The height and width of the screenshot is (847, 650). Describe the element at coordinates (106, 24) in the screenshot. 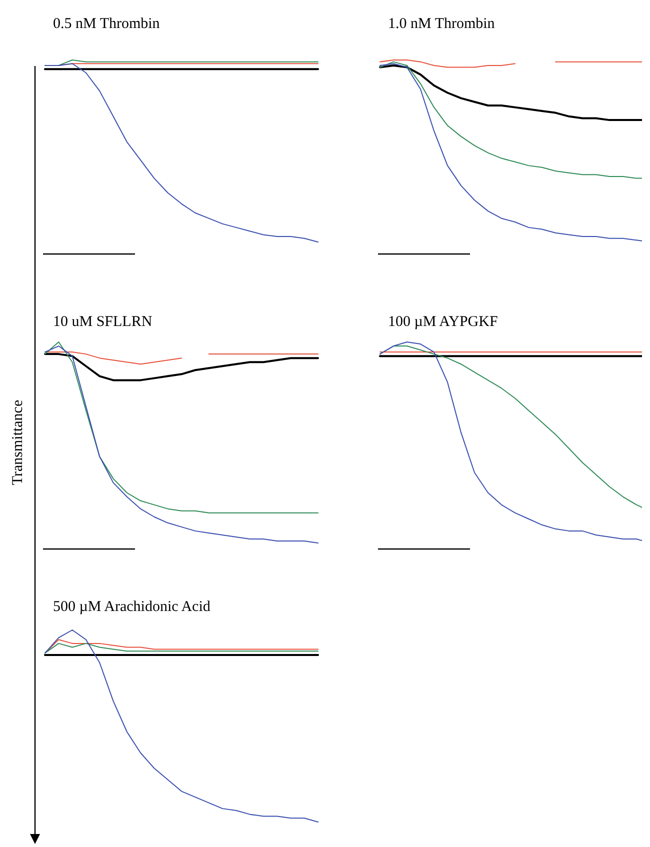

I see `chart-title: 0.5 nM Thrombin` at that location.